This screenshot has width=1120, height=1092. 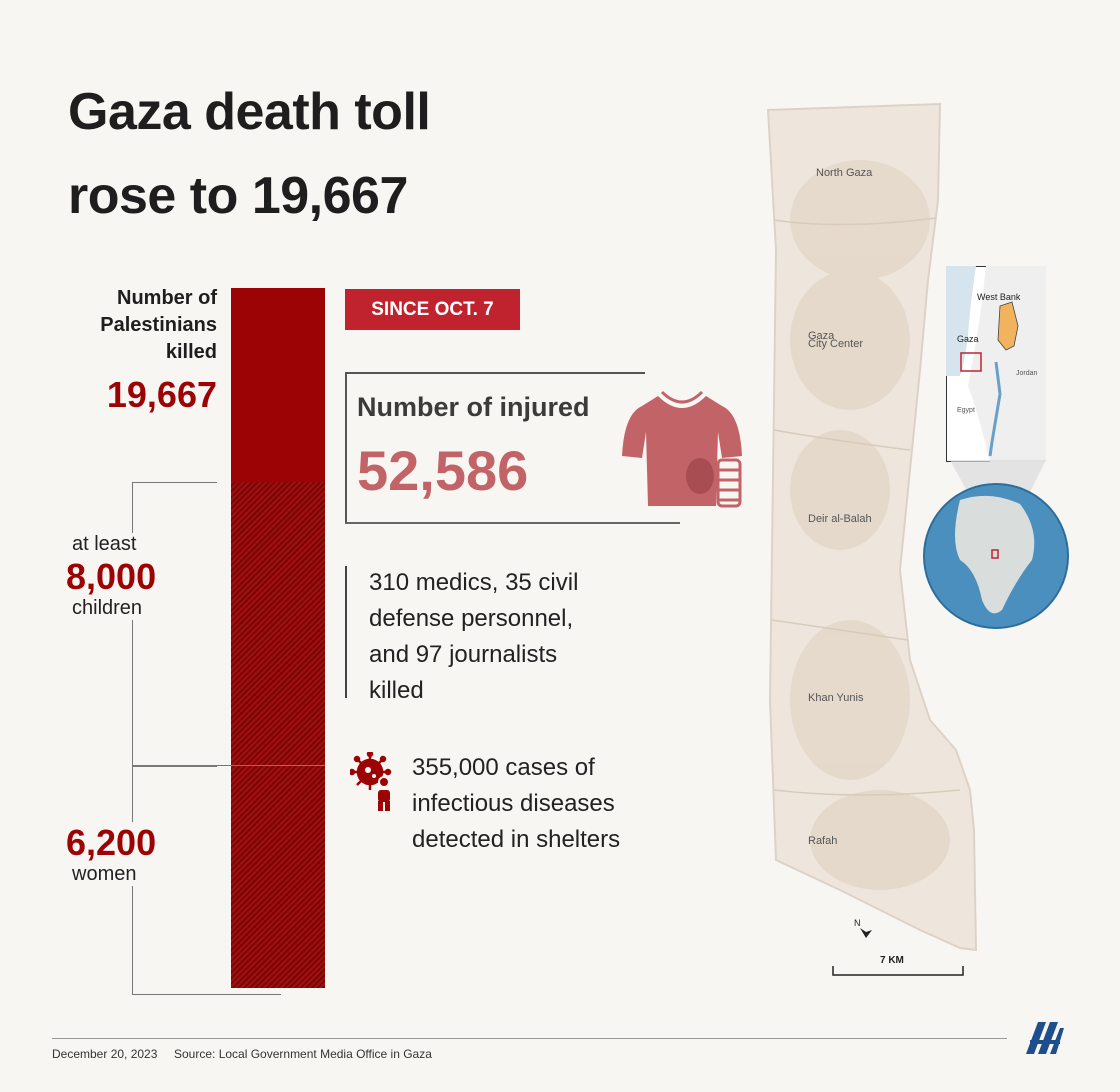 What do you see at coordinates (346, 632) in the screenshot?
I see `medics-divider` at bounding box center [346, 632].